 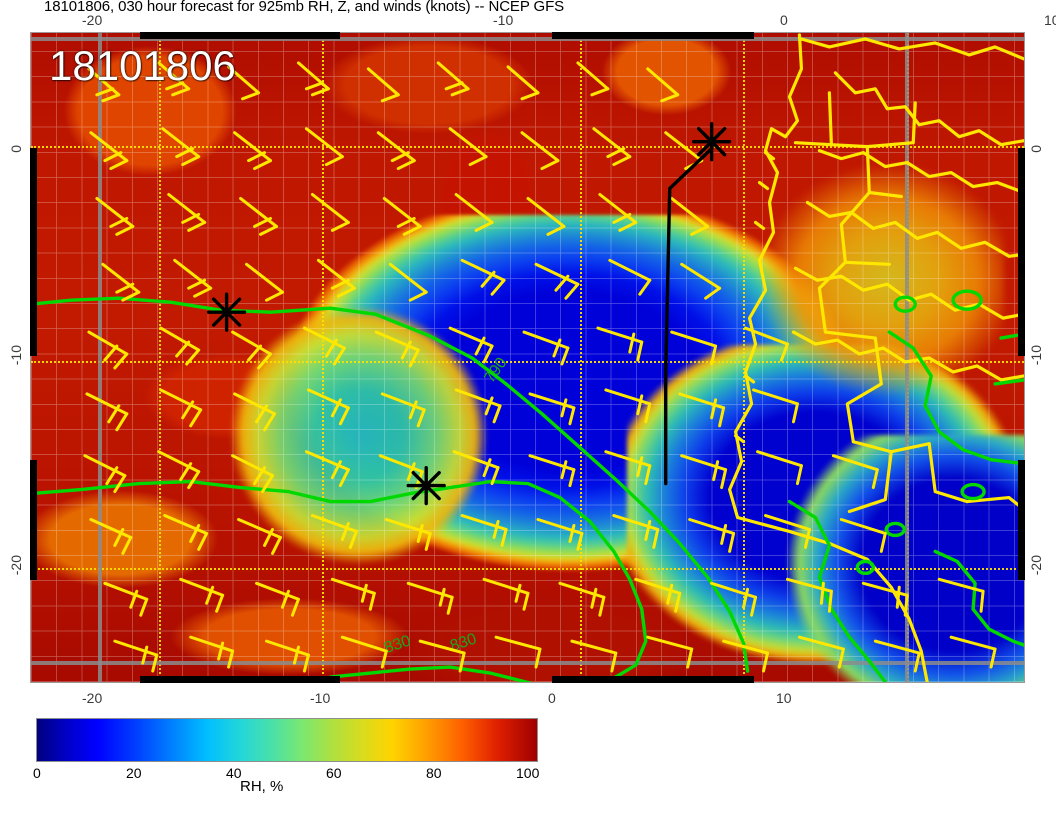 What do you see at coordinates (1036, 355) in the screenshot?
I see `right-ytick-neg10: -10` at bounding box center [1036, 355].